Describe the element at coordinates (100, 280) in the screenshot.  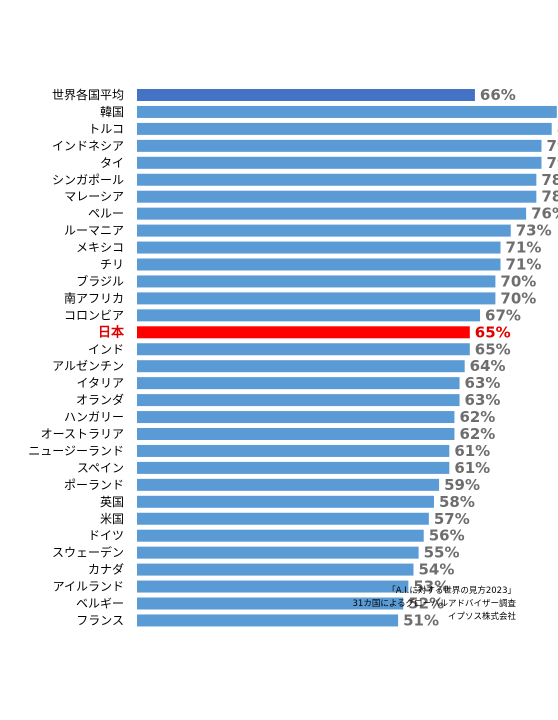
I see `category-label-11: ブラジル` at that location.